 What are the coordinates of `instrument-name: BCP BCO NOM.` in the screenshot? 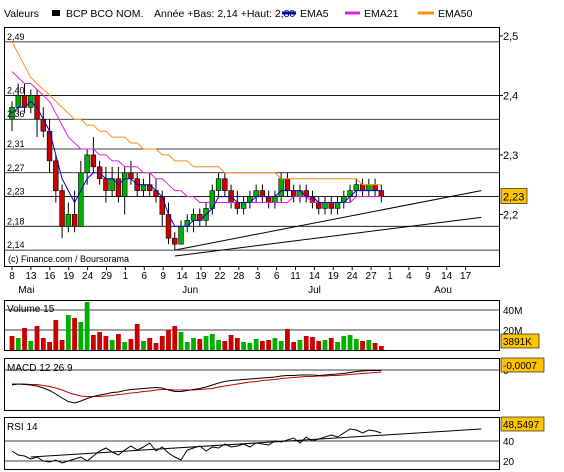 It's located at (104, 14).